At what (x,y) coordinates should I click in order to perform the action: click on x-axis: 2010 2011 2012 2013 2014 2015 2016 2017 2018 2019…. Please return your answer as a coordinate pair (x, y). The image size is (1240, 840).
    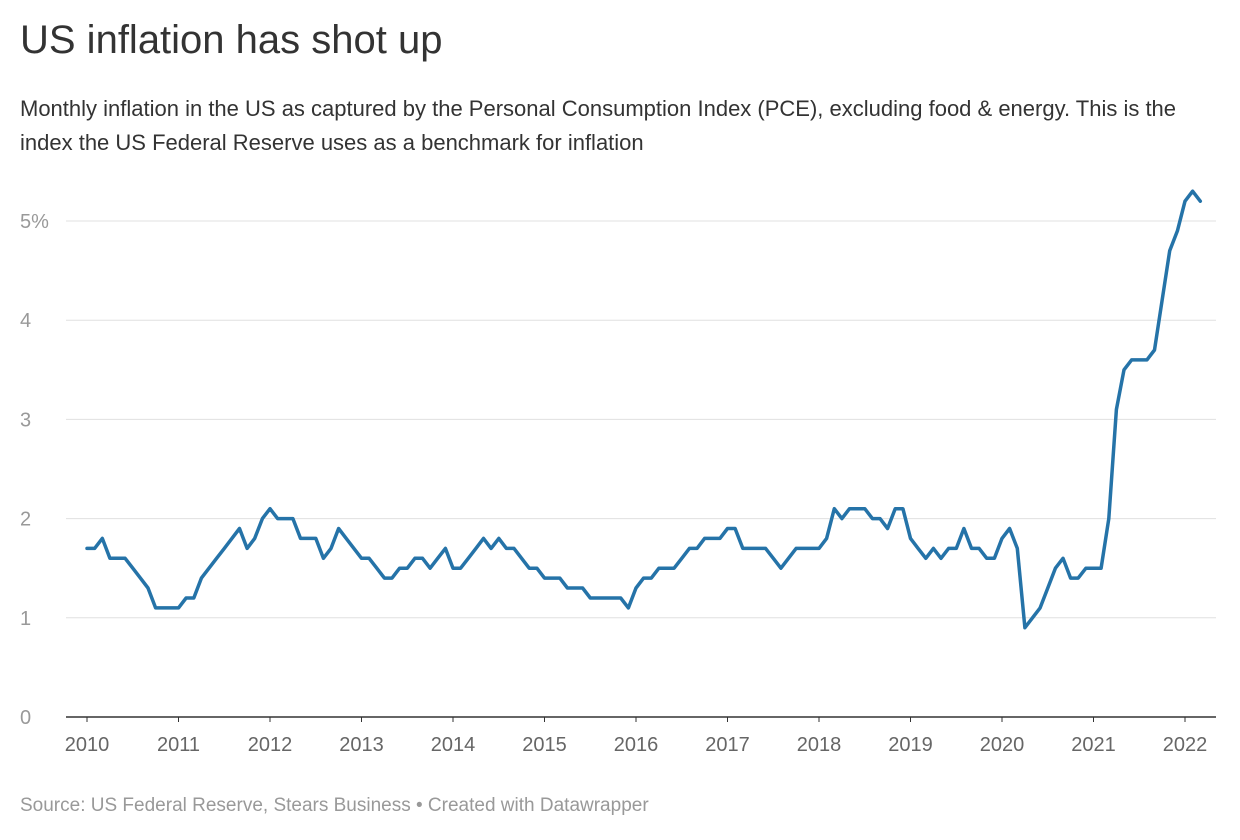
    Looking at the image, I should click on (640, 736).